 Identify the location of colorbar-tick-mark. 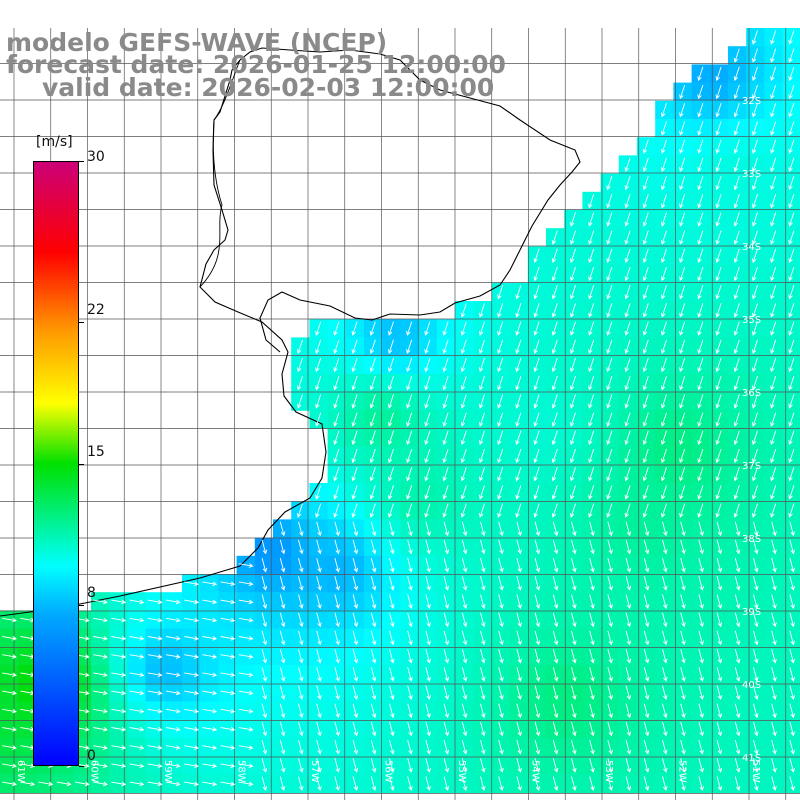
(81, 766).